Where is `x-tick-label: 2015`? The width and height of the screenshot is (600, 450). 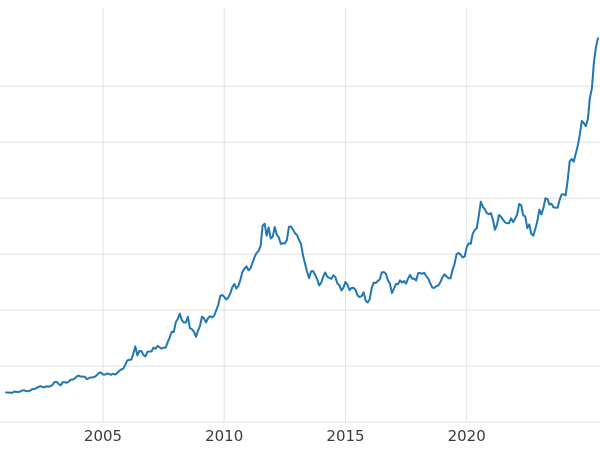
x-tick-label: 2015 is located at coordinates (345, 436).